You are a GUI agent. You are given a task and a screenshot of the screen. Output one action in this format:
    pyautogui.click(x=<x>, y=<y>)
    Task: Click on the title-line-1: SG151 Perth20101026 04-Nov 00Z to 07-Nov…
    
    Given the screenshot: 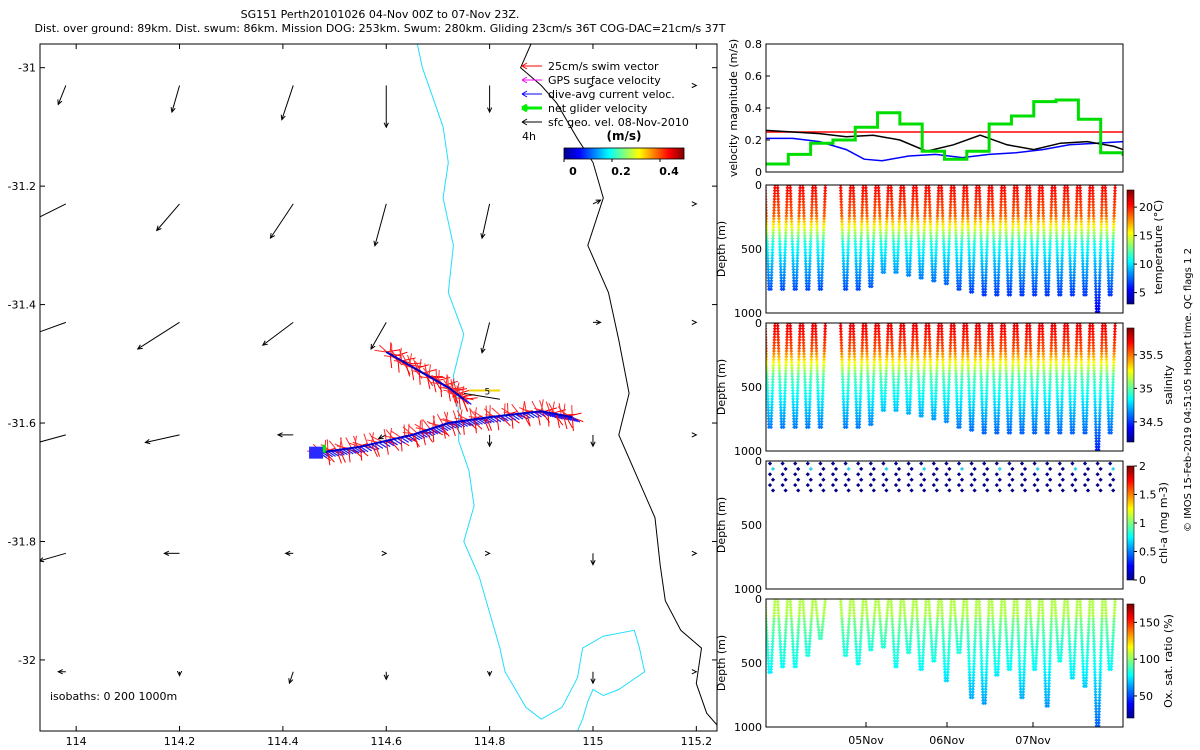 What is the action you would take?
    pyautogui.click(x=380, y=14)
    